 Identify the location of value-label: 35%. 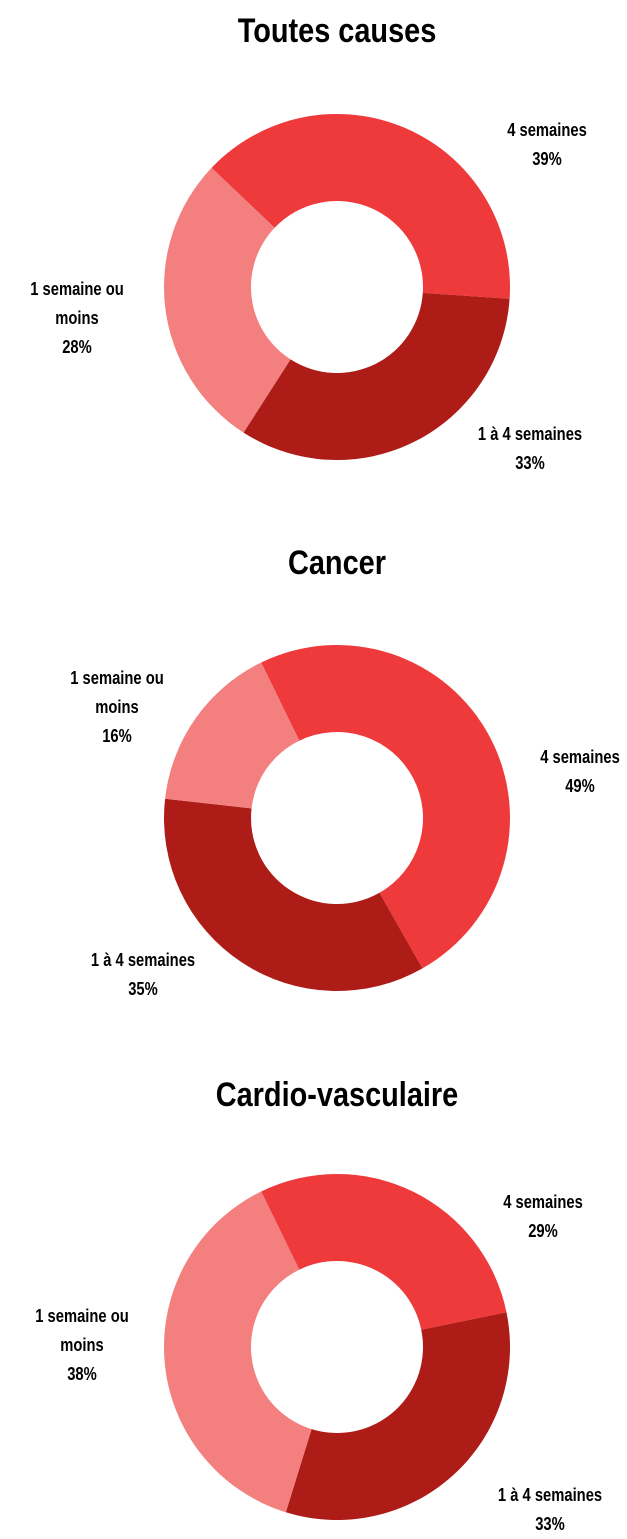
(143, 989).